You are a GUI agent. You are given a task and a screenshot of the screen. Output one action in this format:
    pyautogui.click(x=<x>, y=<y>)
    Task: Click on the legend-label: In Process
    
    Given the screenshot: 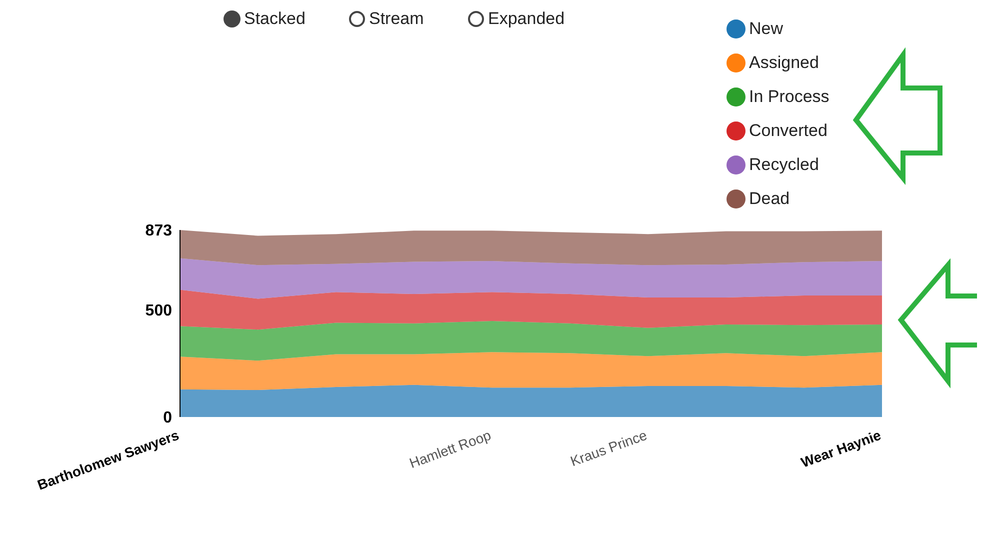 What is the action you would take?
    pyautogui.click(x=789, y=97)
    